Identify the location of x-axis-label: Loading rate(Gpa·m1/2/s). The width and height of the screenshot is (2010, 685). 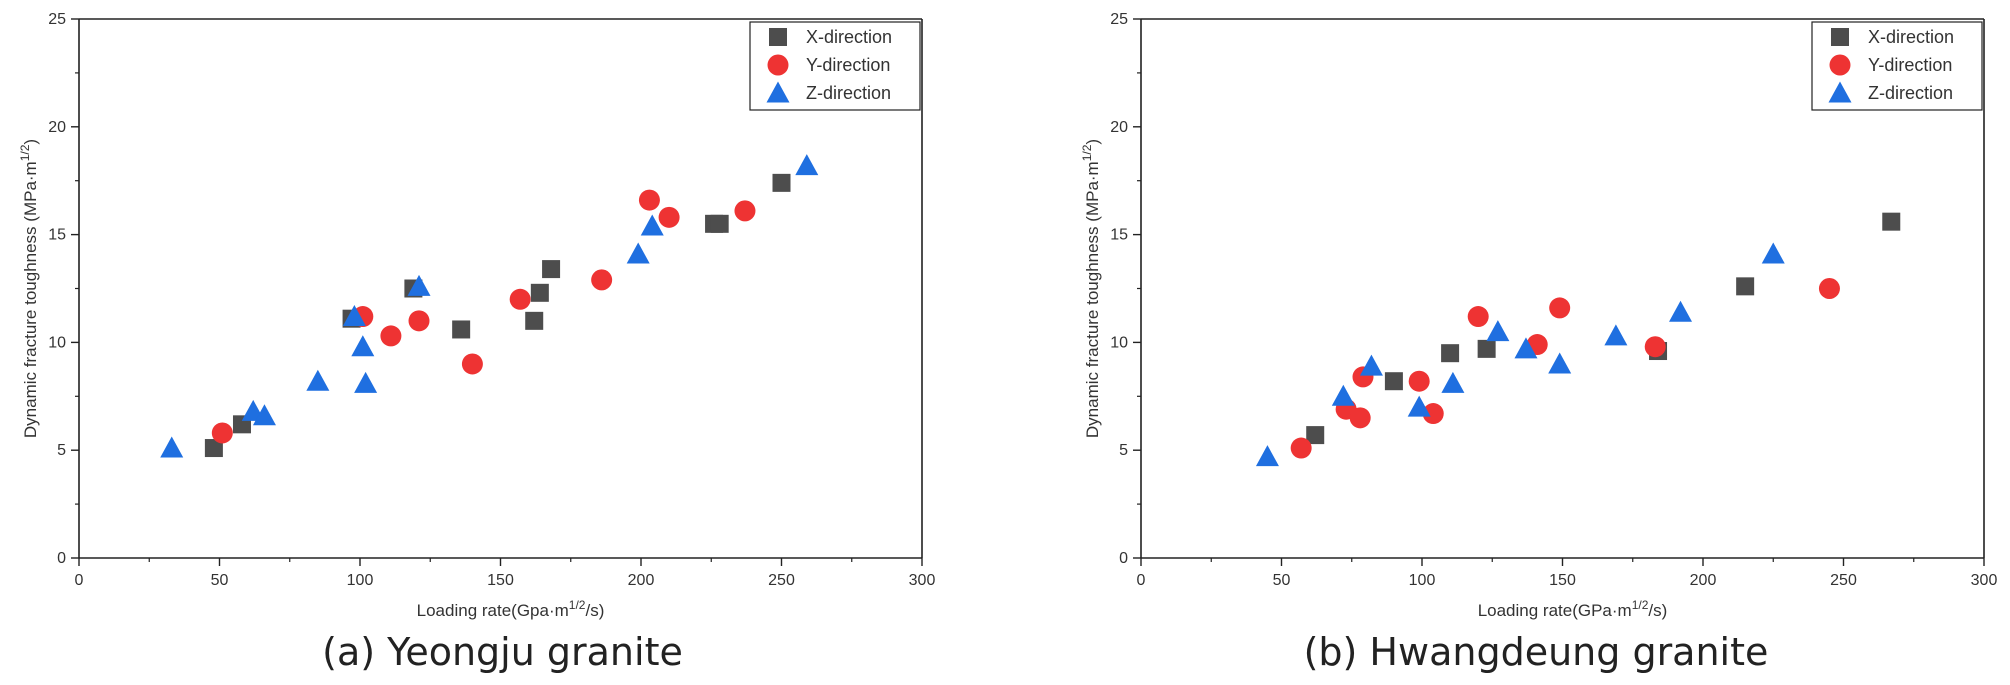
(511, 609).